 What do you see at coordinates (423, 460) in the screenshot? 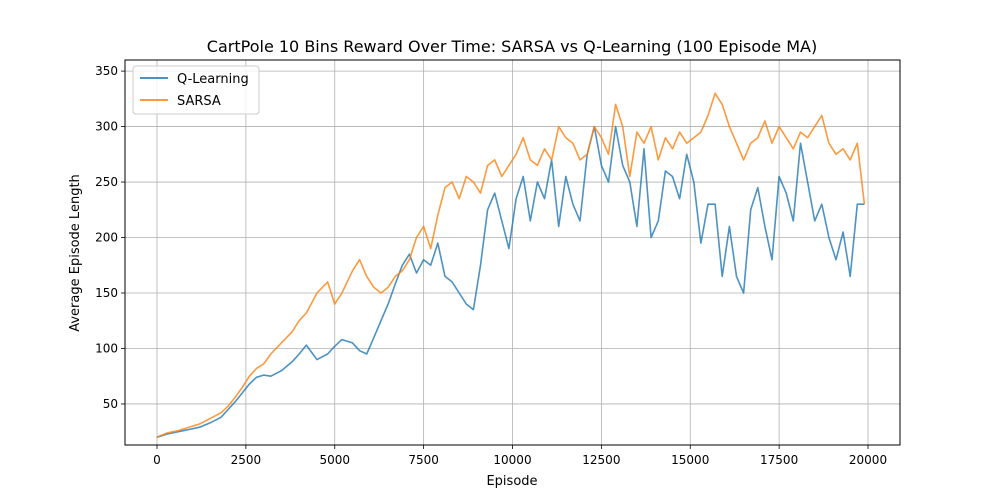
I see `x-tick-label: 7500` at bounding box center [423, 460].